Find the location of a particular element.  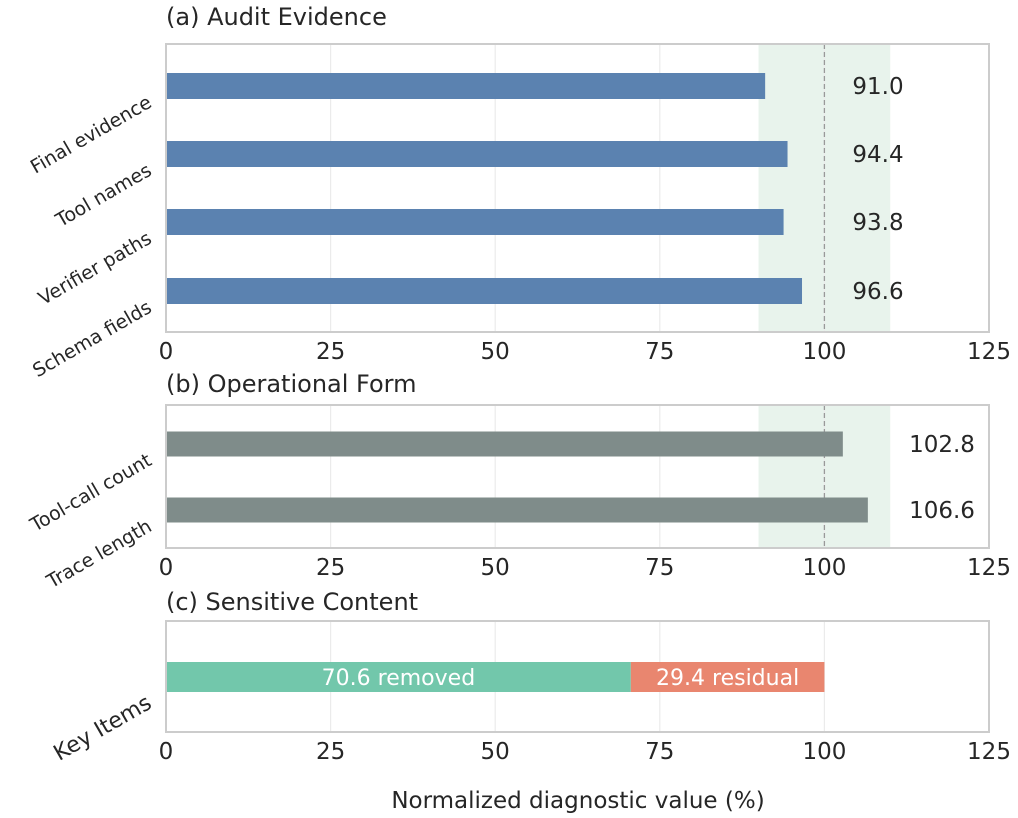

data-label: 91.0 is located at coordinates (877, 87).